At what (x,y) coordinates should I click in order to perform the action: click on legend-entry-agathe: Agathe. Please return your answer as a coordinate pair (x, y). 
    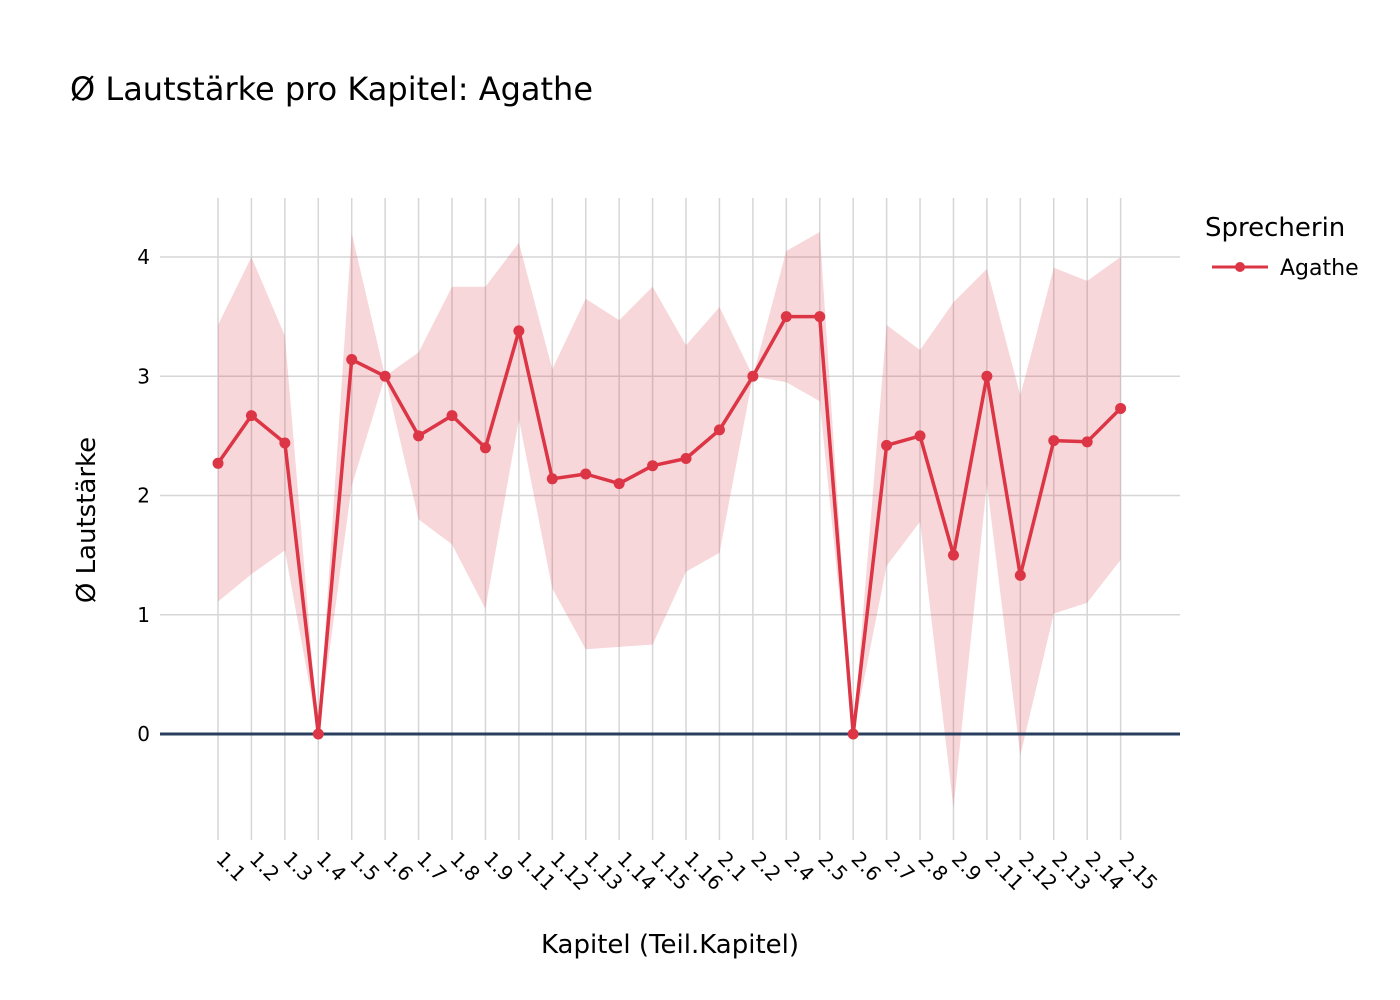
    Looking at the image, I should click on (1319, 268).